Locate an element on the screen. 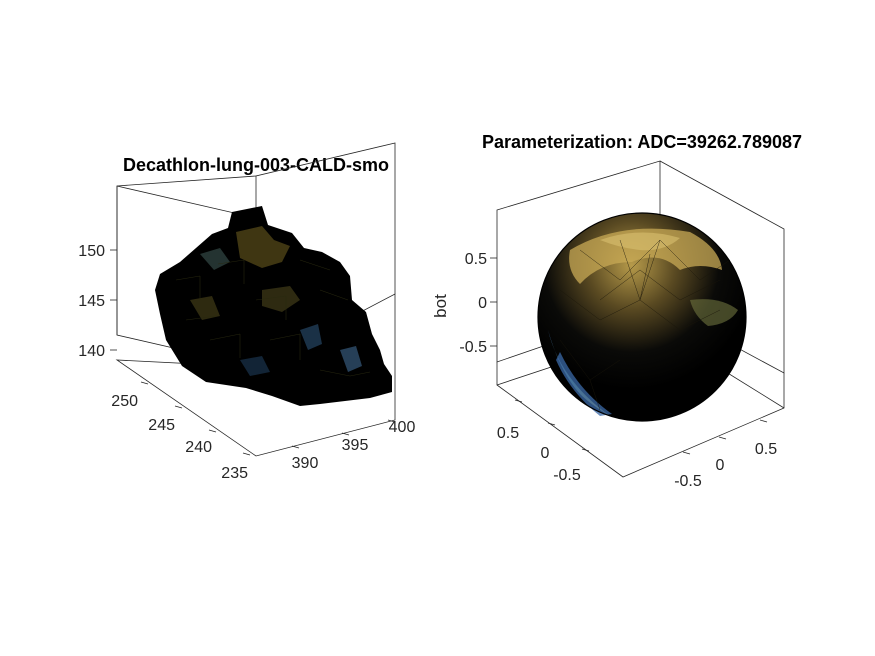 Image resolution: width=875 pixels, height=656 pixels. left-y-axis: 250 245 240 235 is located at coordinates (181, 431).